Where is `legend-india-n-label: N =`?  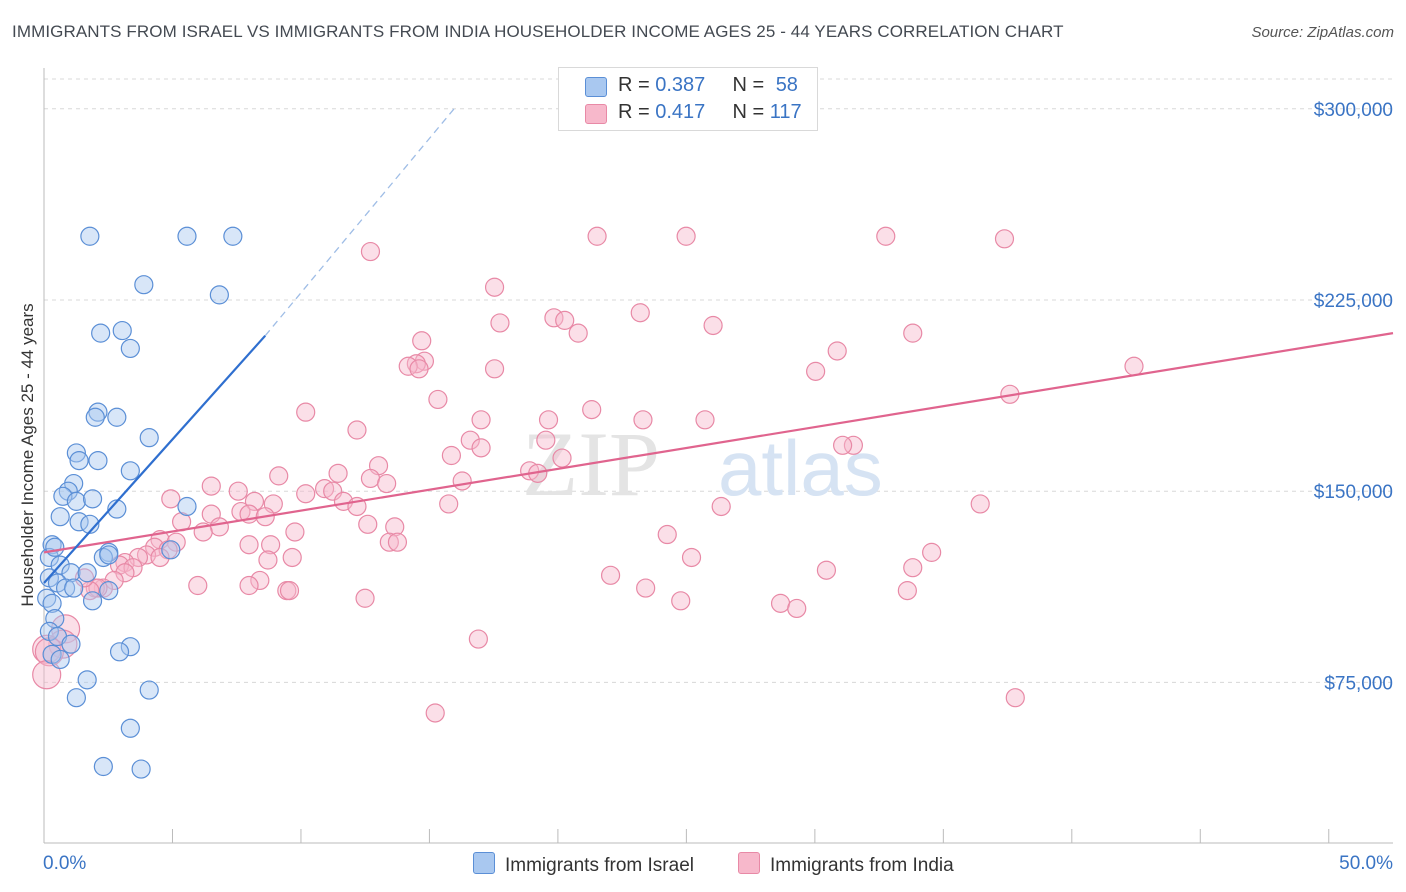
legend-india-n-label: N = is located at coordinates (748, 112).